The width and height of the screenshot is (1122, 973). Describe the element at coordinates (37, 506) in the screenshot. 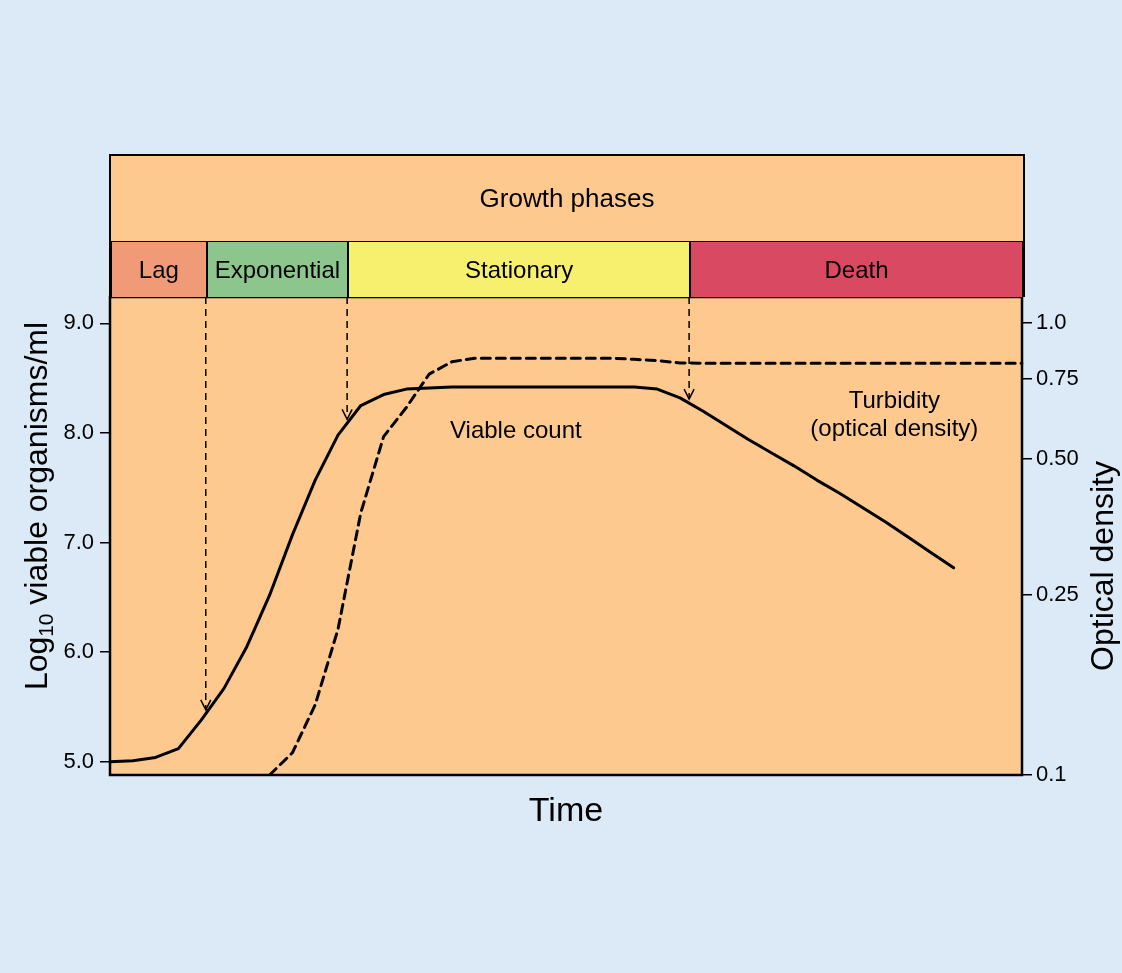

I see `y-axis-title: Log10 viable organisms/ml` at that location.